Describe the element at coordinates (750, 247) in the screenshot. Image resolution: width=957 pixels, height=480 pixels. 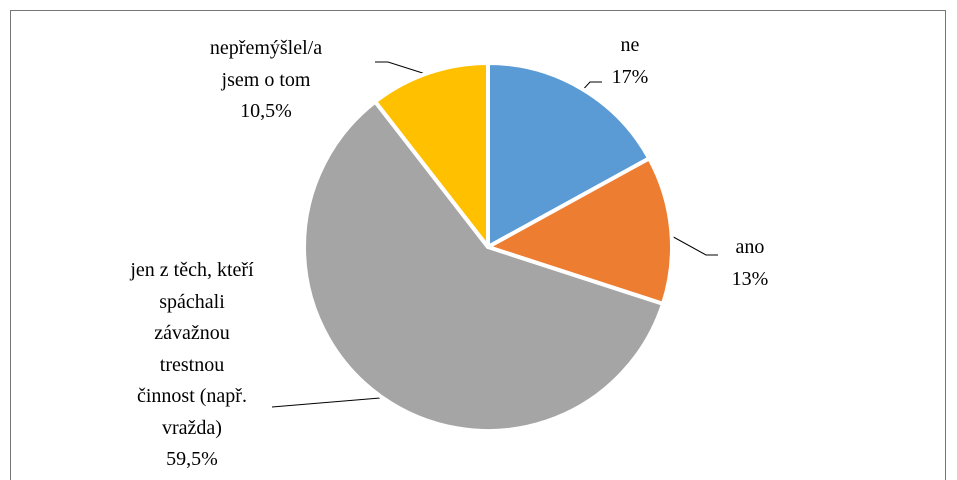
I see `category-label: ano` at that location.